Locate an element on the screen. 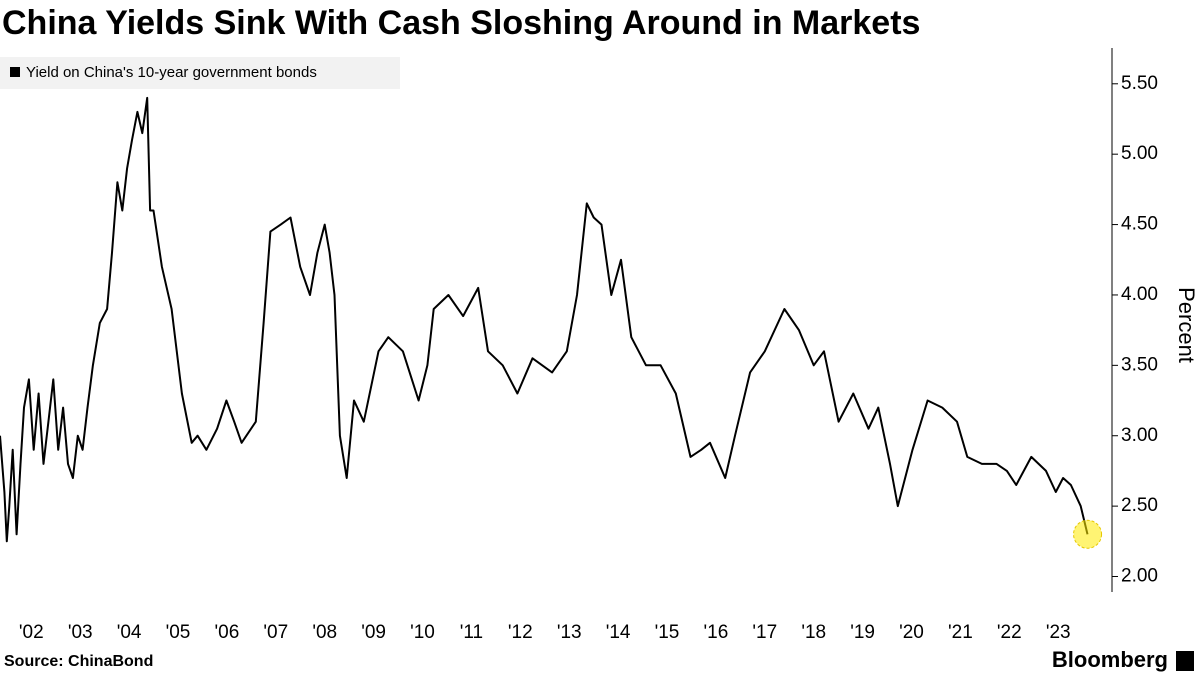 Image resolution: width=1200 pixels, height=675 pixels. y-tick-label: 3.00 is located at coordinates (1139, 435).